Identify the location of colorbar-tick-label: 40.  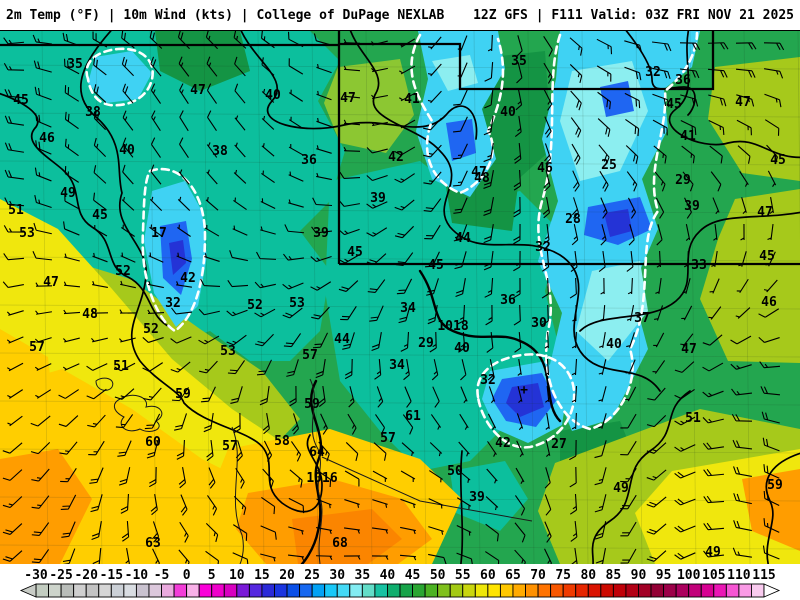
(388, 575).